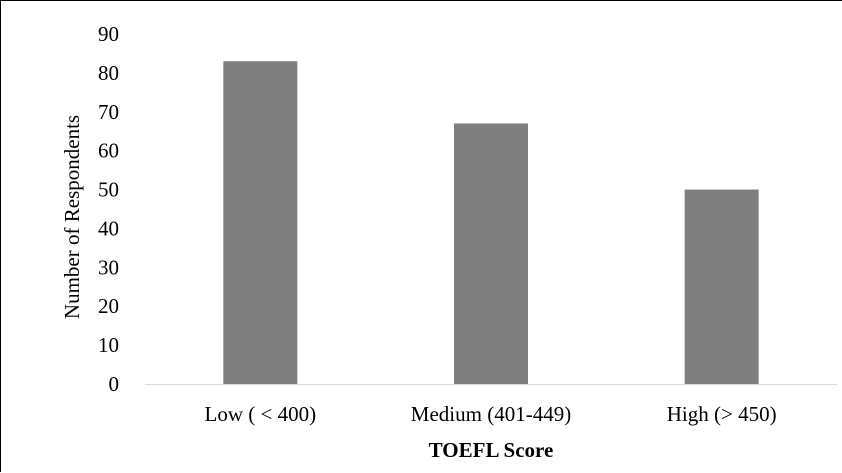 This screenshot has width=842, height=473. I want to click on x-tick-label: Medium (401-449), so click(491, 414).